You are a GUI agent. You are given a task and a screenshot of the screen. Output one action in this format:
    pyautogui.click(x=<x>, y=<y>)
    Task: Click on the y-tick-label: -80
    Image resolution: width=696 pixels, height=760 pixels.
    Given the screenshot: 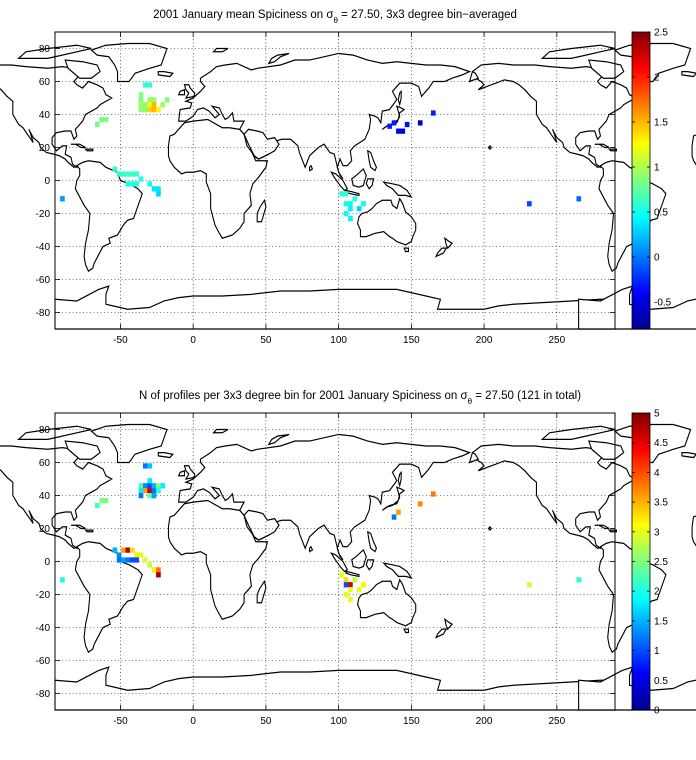 What is the action you would take?
    pyautogui.click(x=43, y=313)
    